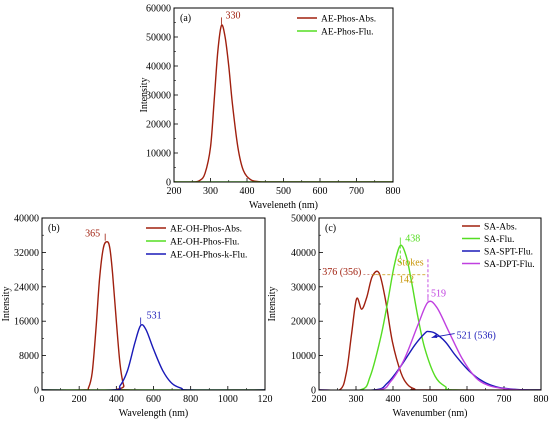 Image resolution: width=550 pixels, height=438 pixels. I want to click on panel-label: (b), so click(54, 228).